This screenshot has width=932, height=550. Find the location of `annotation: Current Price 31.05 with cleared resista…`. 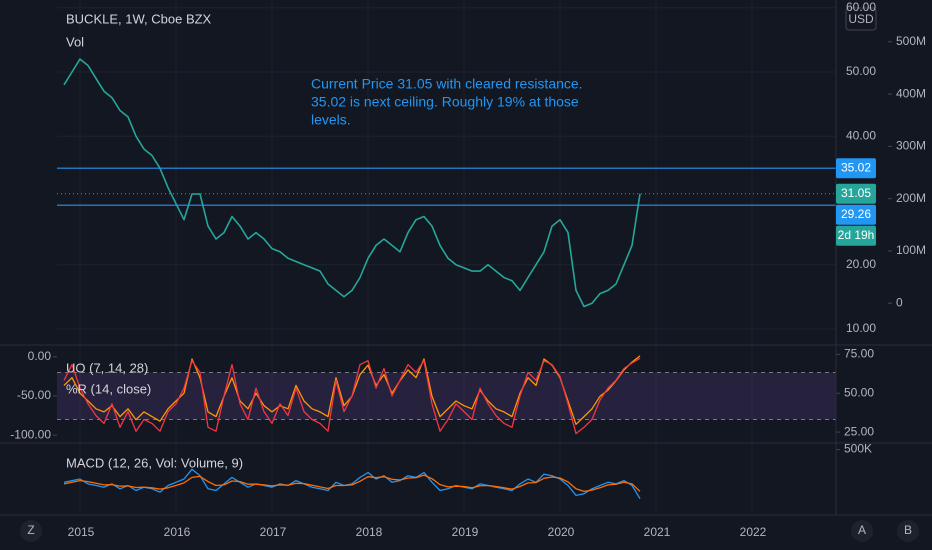

annotation: Current Price 31.05 with cleared resista… is located at coordinates (447, 84).